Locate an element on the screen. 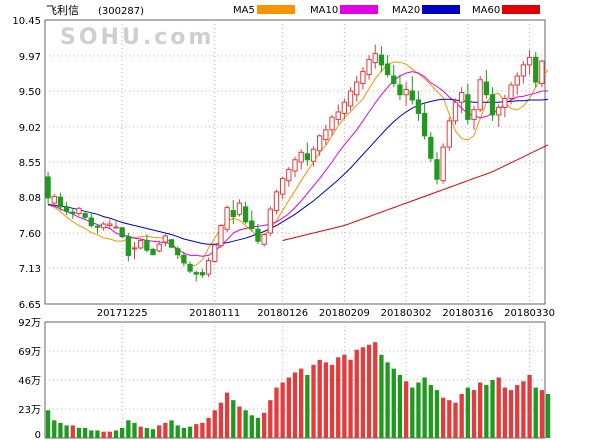 This screenshot has width=600, height=440. legend-item-ma10: MA10 is located at coordinates (344, 10).